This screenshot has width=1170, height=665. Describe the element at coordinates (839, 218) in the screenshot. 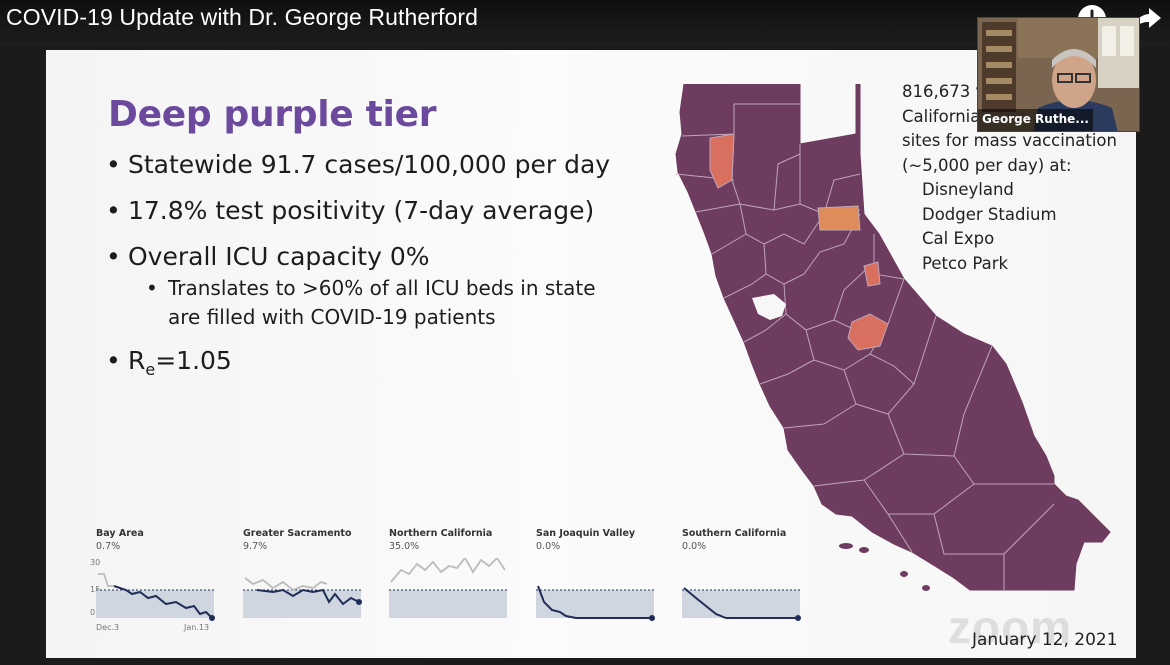

I see `county-sierra` at that location.